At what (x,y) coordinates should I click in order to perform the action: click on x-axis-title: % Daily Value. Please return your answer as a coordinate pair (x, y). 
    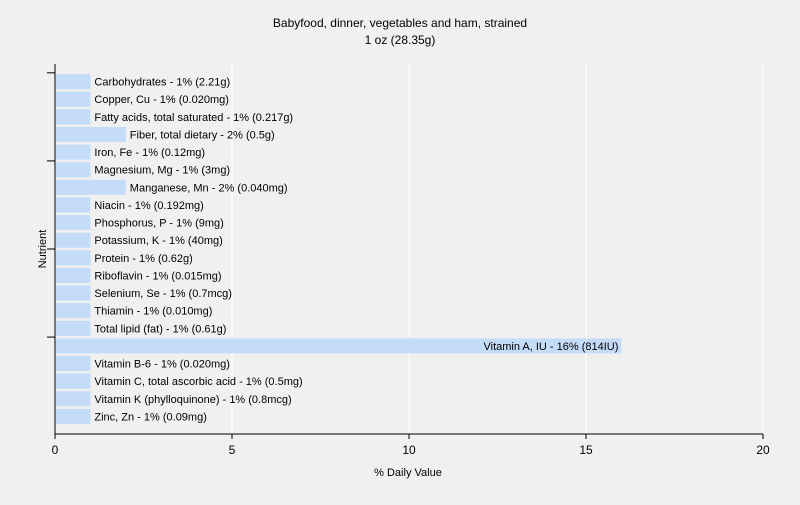
    Looking at the image, I should click on (408, 473).